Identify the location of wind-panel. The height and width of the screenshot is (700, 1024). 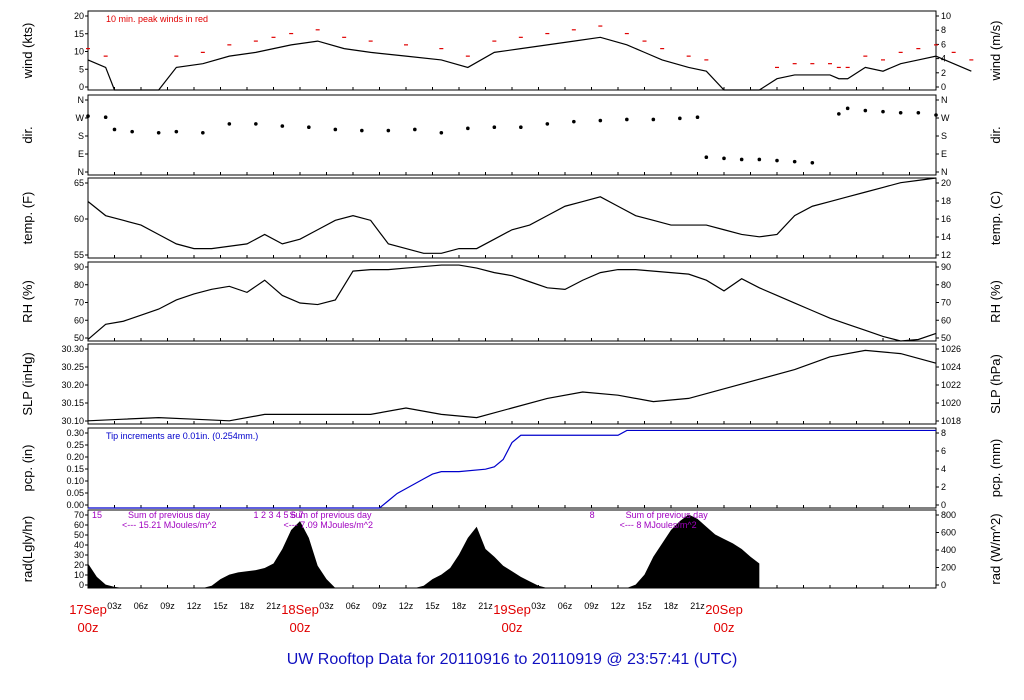
(529, 50).